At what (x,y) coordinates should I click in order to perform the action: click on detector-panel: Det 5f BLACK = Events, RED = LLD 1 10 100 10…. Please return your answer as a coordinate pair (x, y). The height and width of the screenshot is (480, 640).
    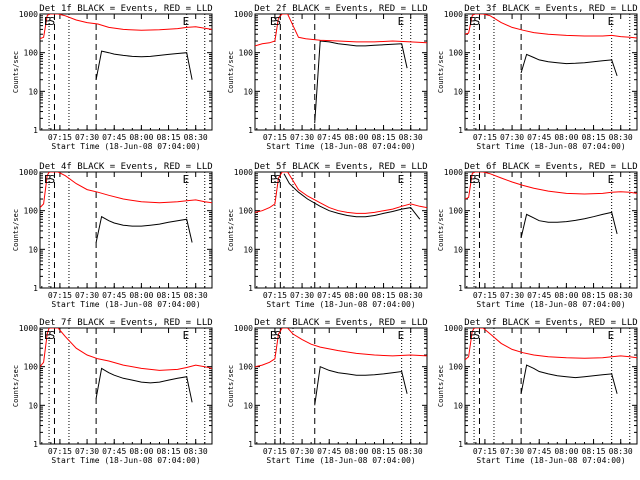
    Looking at the image, I should click on (327, 235).